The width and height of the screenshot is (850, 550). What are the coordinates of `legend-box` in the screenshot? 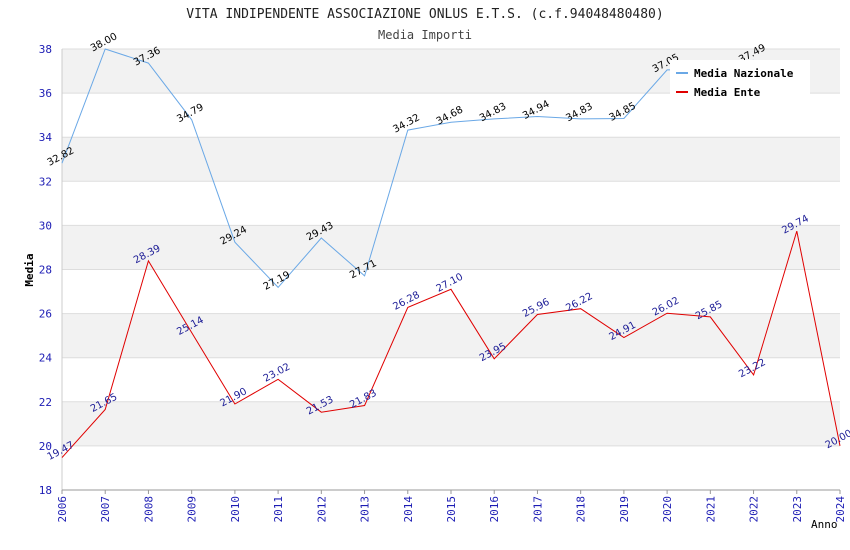 It's located at (740, 78).